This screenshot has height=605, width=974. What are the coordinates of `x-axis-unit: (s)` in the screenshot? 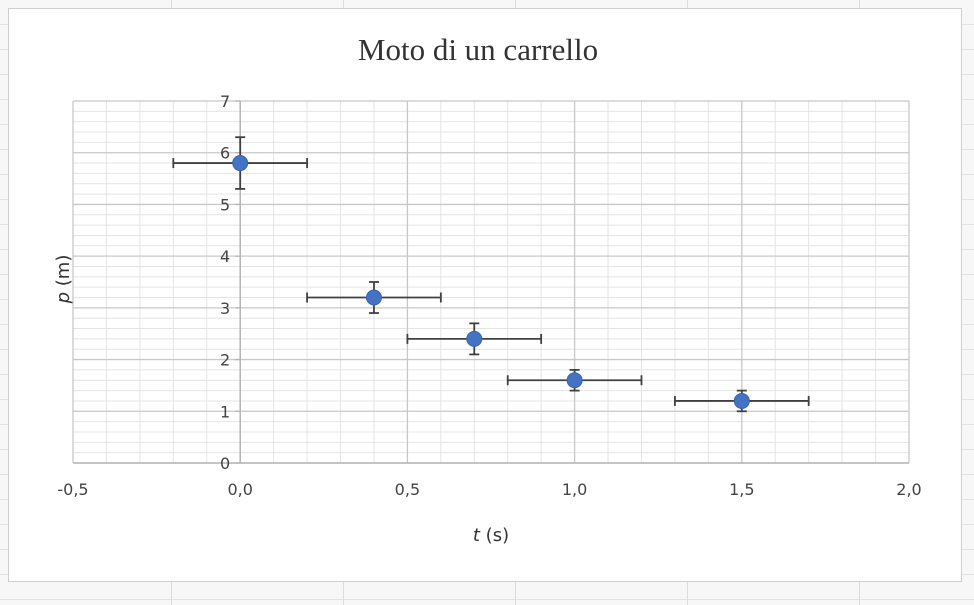 It's located at (494, 535).